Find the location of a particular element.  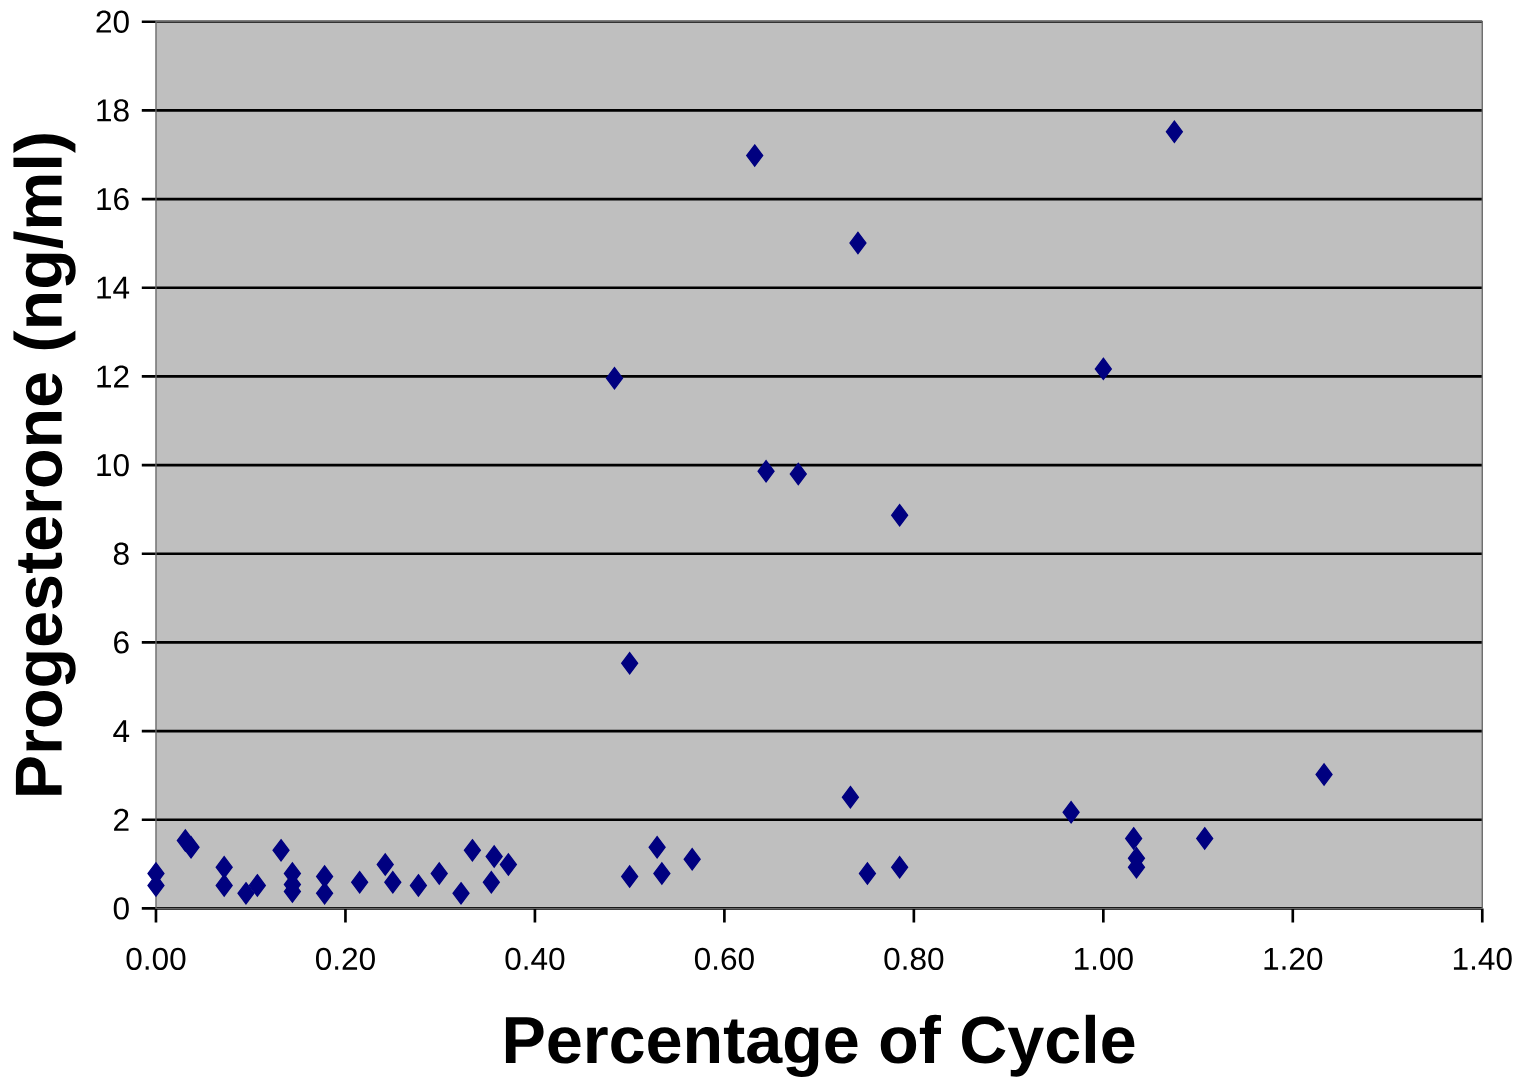

y-tick-label: 10 is located at coordinates (113, 465).